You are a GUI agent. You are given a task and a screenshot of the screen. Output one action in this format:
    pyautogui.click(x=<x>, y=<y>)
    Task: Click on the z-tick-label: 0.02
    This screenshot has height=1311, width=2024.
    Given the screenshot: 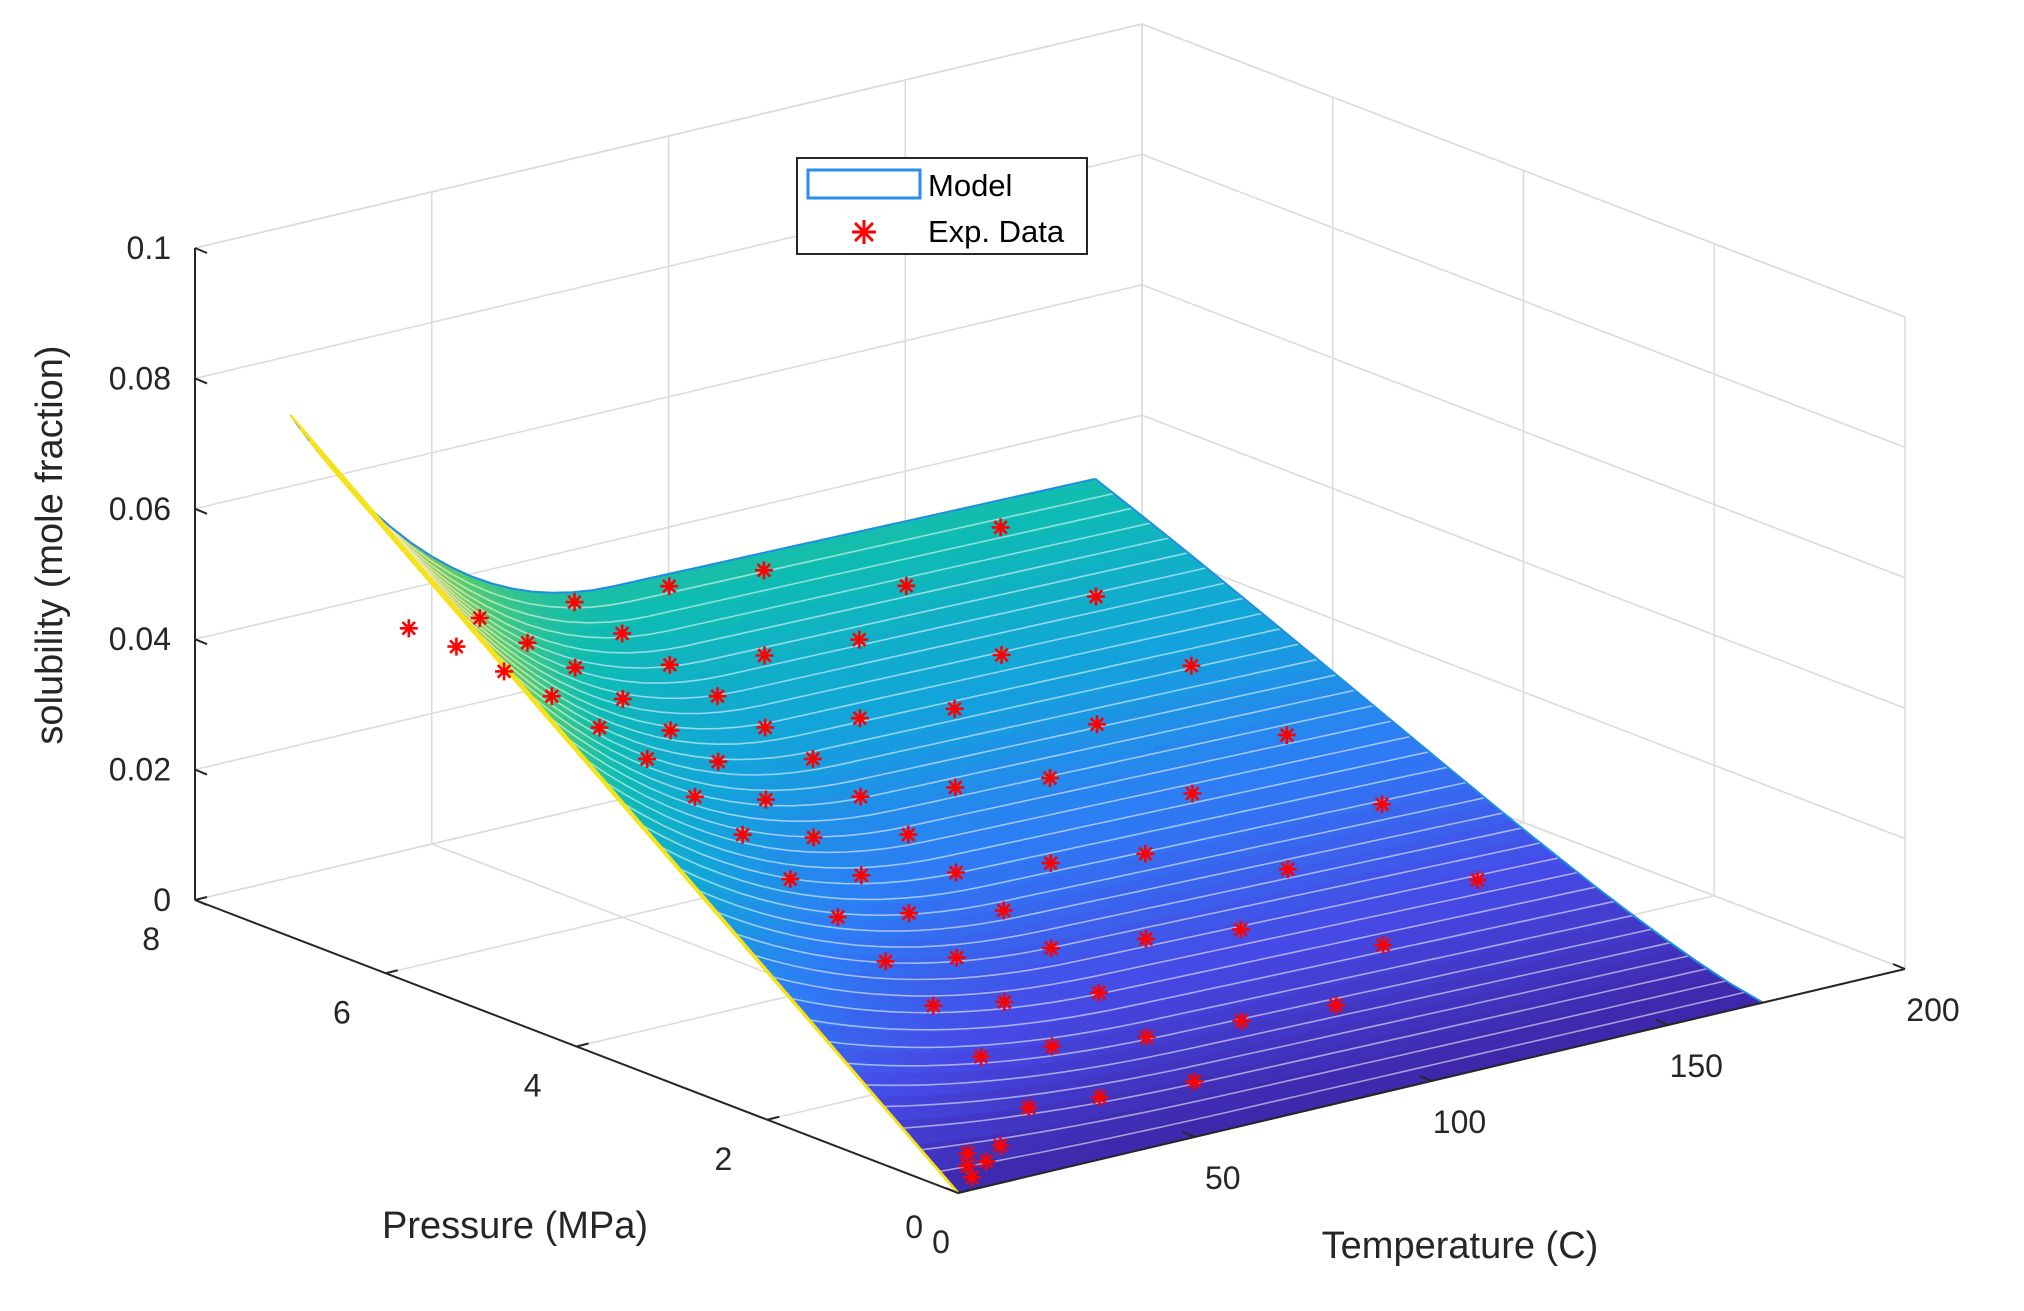 What is the action you would take?
    pyautogui.click(x=140, y=770)
    